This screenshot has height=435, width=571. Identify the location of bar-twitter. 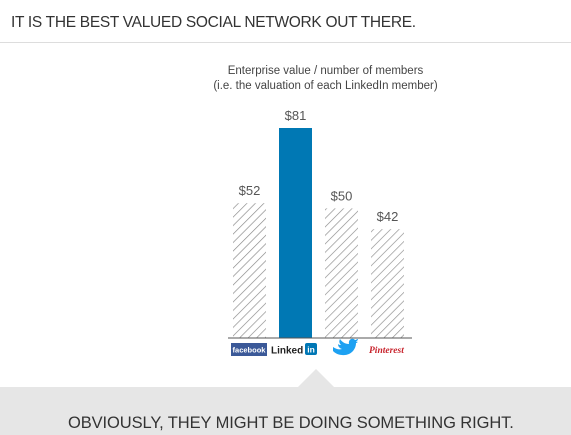
(341, 273).